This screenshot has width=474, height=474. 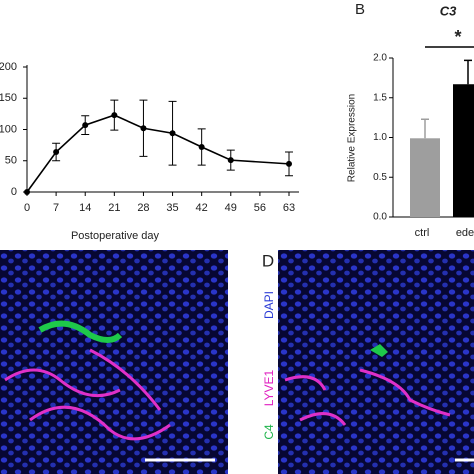 What do you see at coordinates (380, 97) in the screenshot?
I see `y-tick-label: 1.5` at bounding box center [380, 97].